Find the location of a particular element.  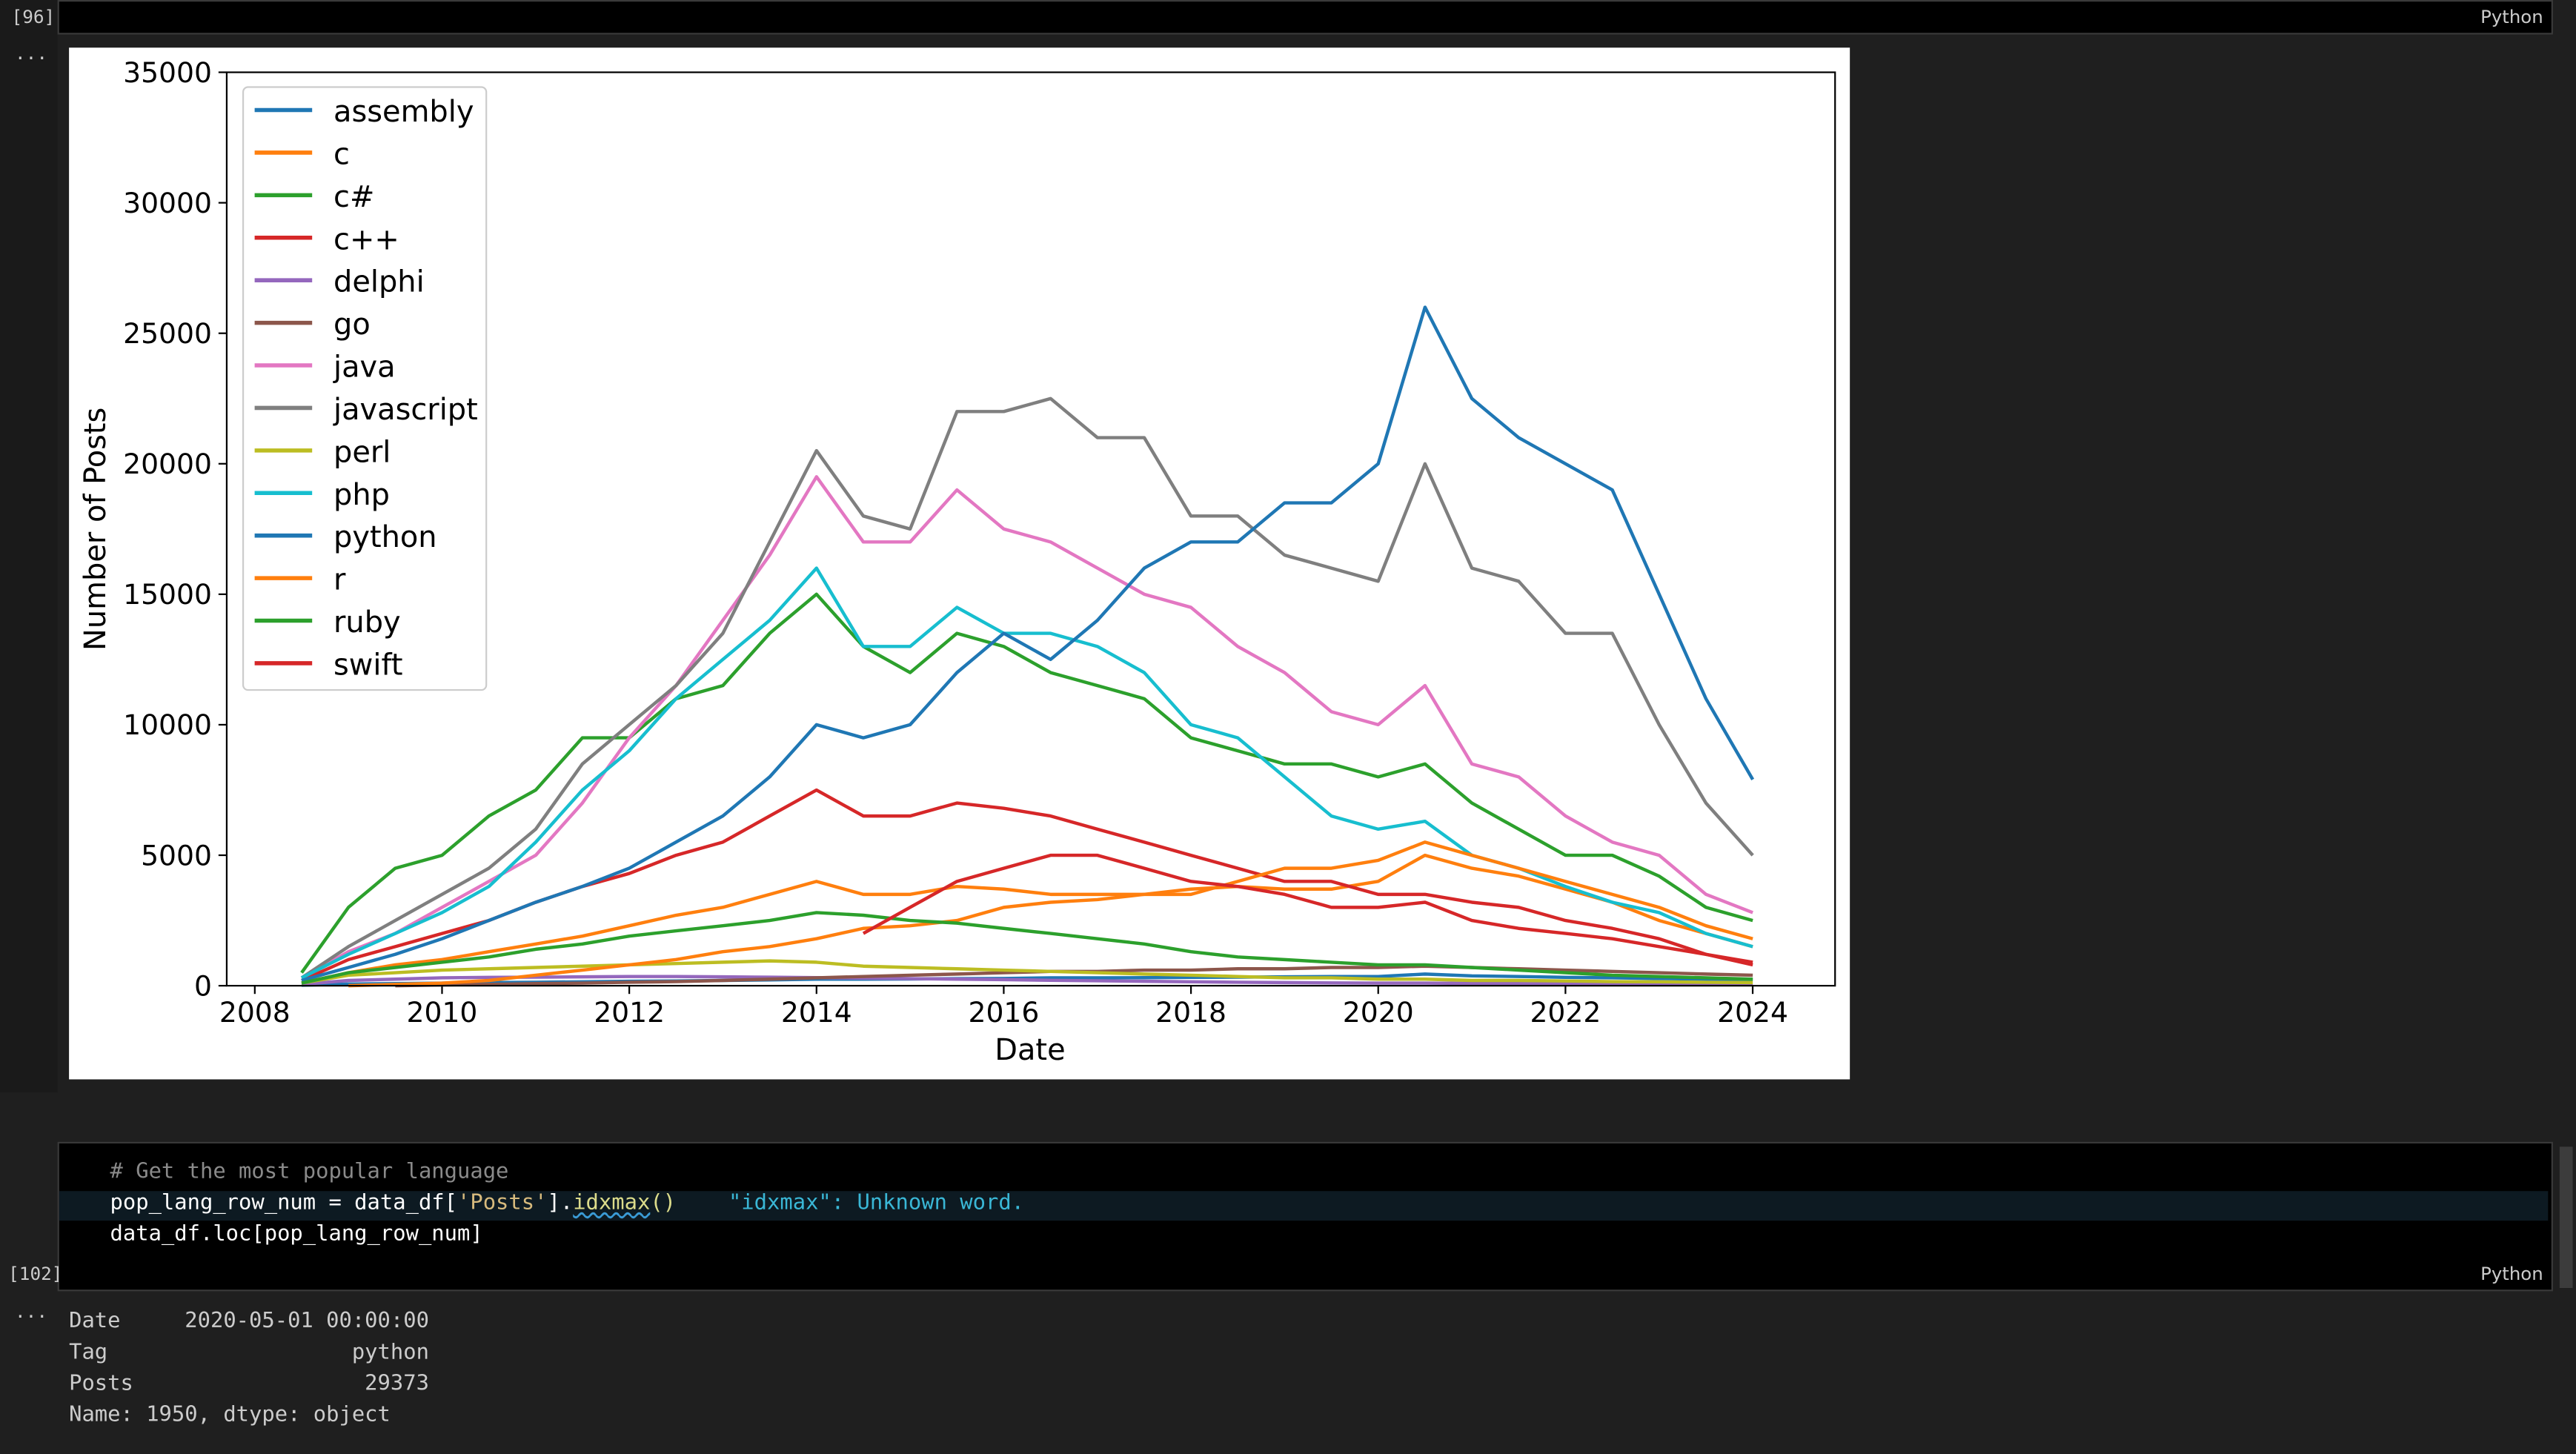

code-token: data_df.loc[pop_lang_row_num] is located at coordinates (296, 1234).